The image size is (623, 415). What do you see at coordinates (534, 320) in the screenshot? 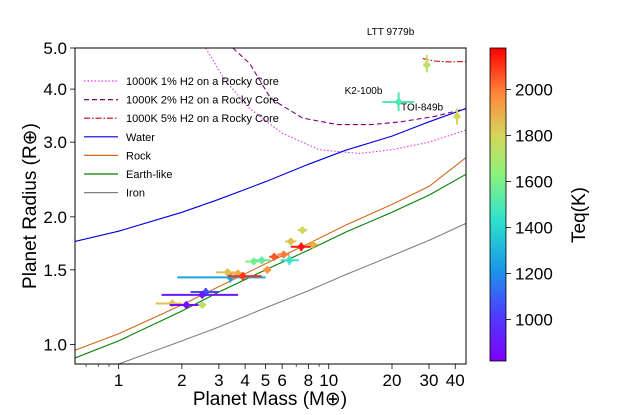
I see `colorbar-tick-label: 1000` at bounding box center [534, 320].